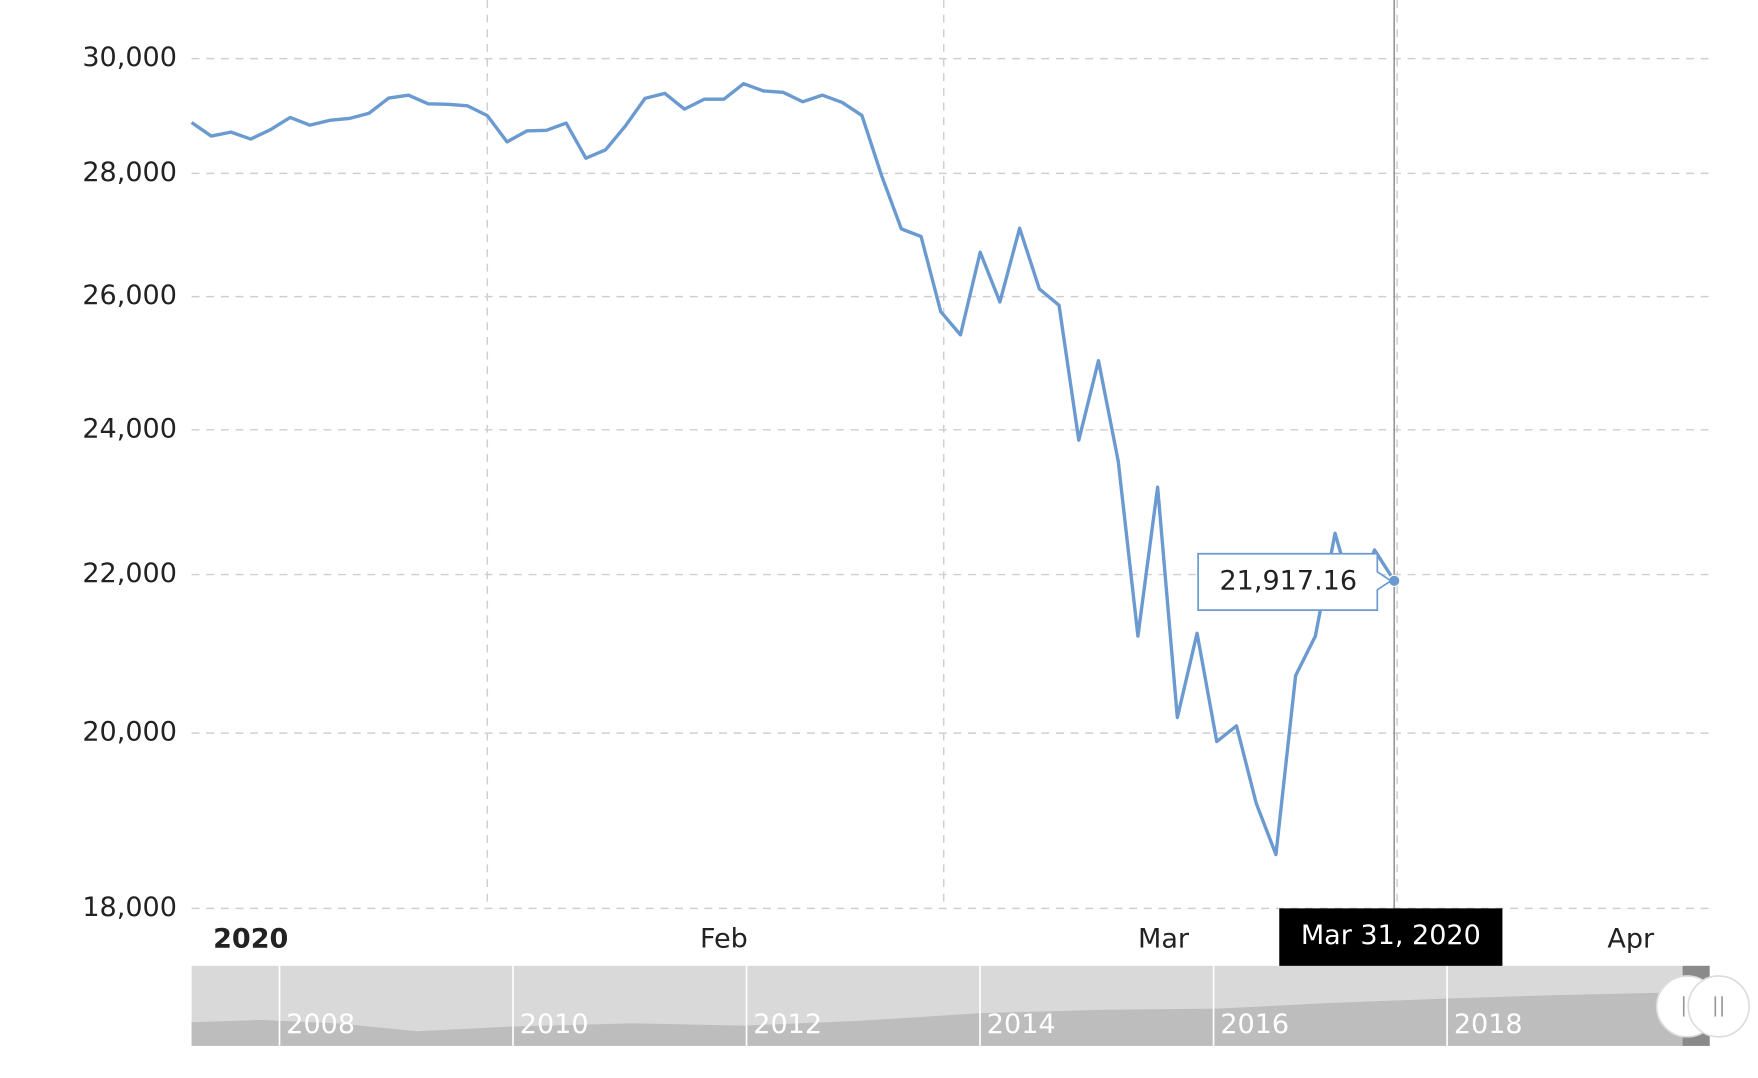 The height and width of the screenshot is (1078, 1758). I want to click on y-tick-label: 30,000, so click(129, 57).